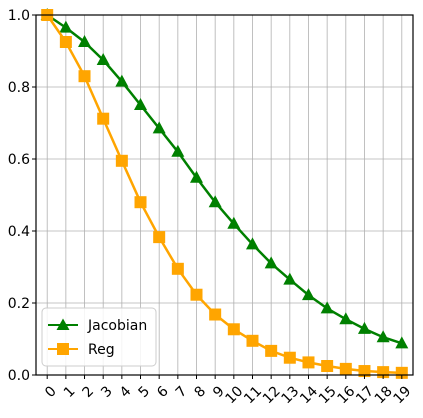 The width and height of the screenshot is (423, 418). I want to click on y-tick-label: 1.0, so click(19, 16).